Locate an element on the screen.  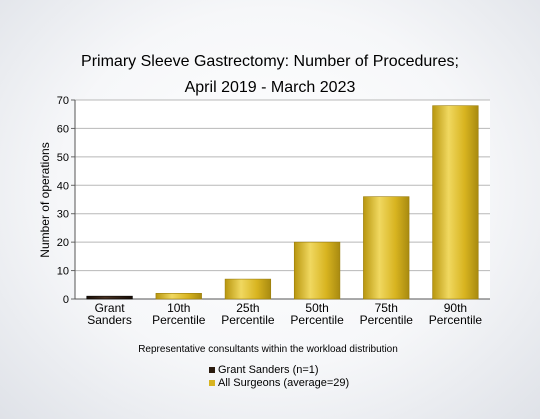
x-tick-label: 50th is located at coordinates (316, 308).